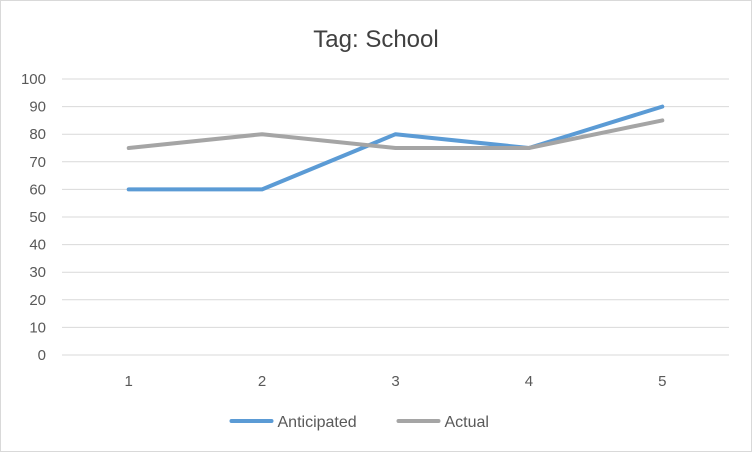  Describe the element at coordinates (375, 39) in the screenshot. I see `chart-title: Tag: School` at that location.